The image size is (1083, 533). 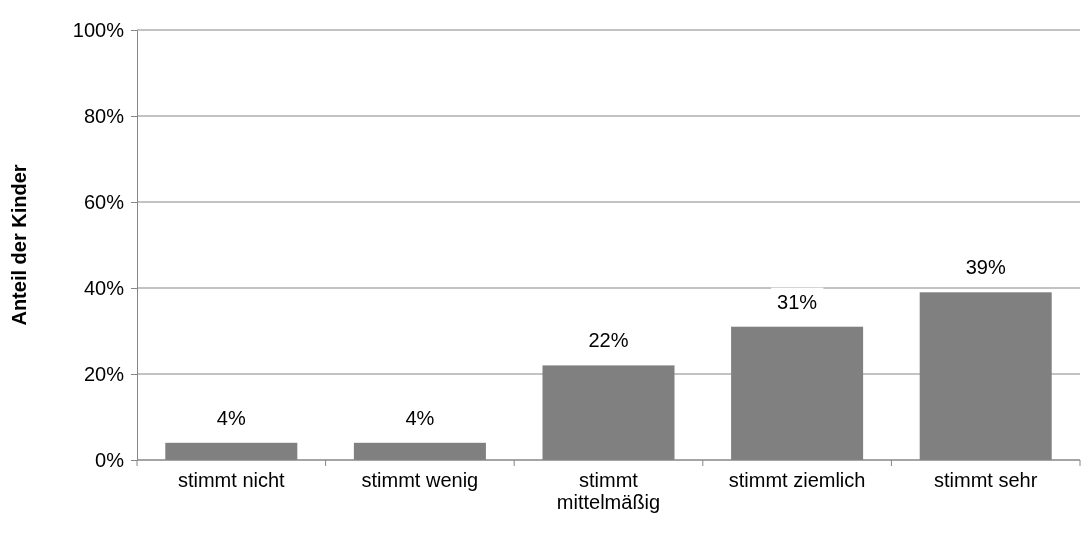 What do you see at coordinates (104, 201) in the screenshot?
I see `y-tick-label: 60%` at bounding box center [104, 201].